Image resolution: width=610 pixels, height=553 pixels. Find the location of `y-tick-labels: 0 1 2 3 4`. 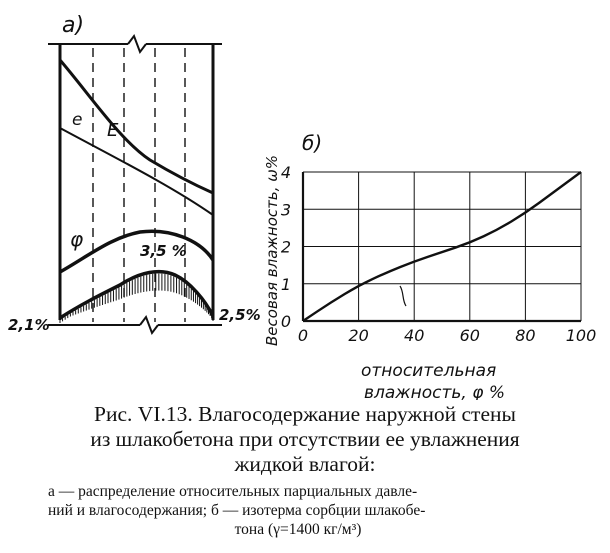

y-tick-labels: 0 1 2 3 4 is located at coordinates (286, 247).